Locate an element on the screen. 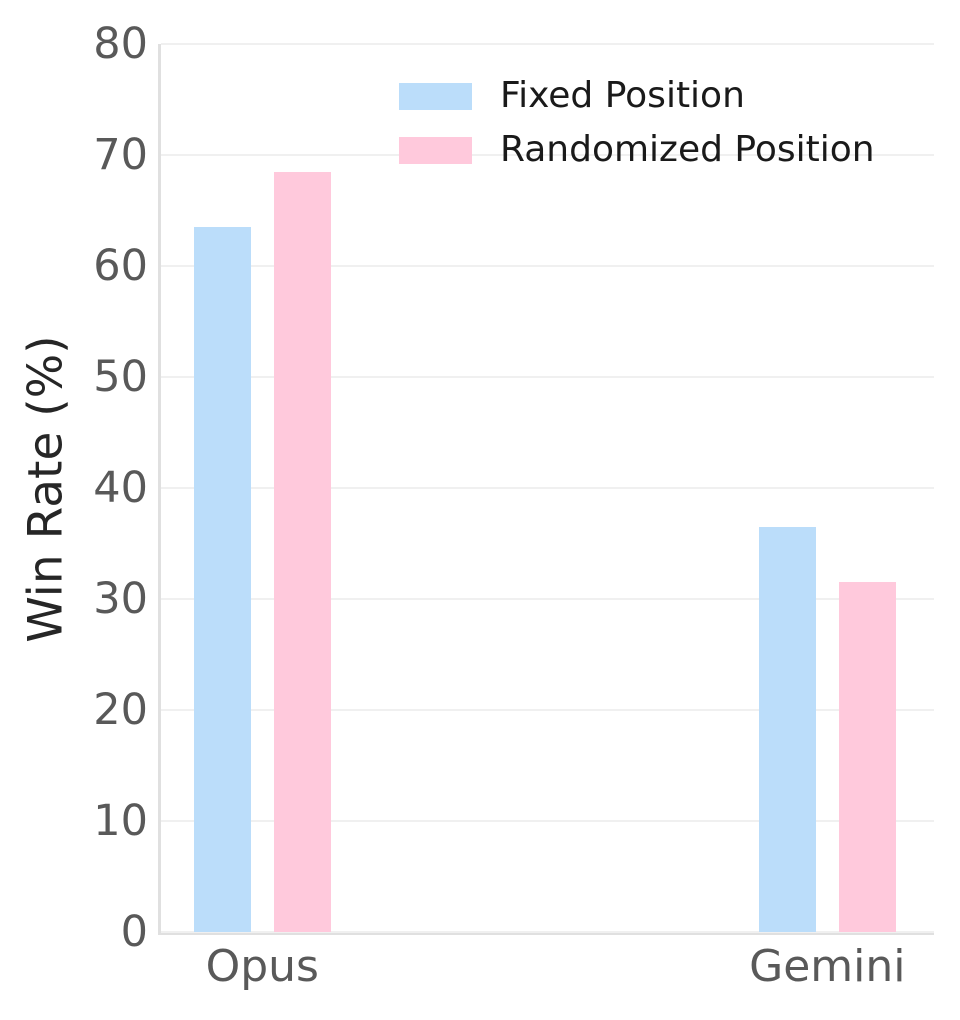  y-tick-label-40: 40 is located at coordinates (120, 488).